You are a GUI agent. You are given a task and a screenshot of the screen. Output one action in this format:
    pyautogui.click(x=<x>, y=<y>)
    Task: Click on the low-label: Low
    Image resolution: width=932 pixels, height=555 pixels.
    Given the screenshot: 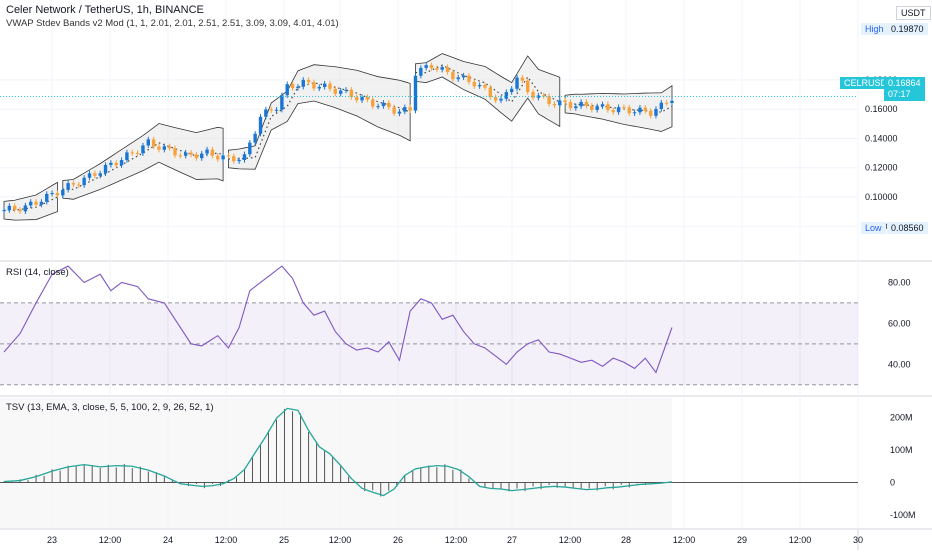 What is the action you would take?
    pyautogui.click(x=873, y=228)
    